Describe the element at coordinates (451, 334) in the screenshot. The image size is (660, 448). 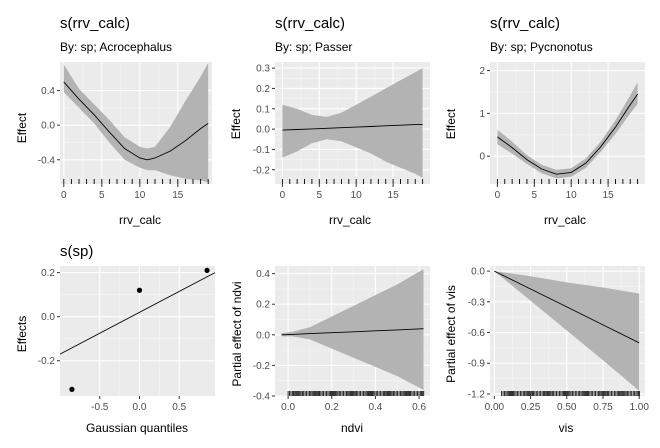
I see `y-axis-label: Partial effect of vis` at that location.